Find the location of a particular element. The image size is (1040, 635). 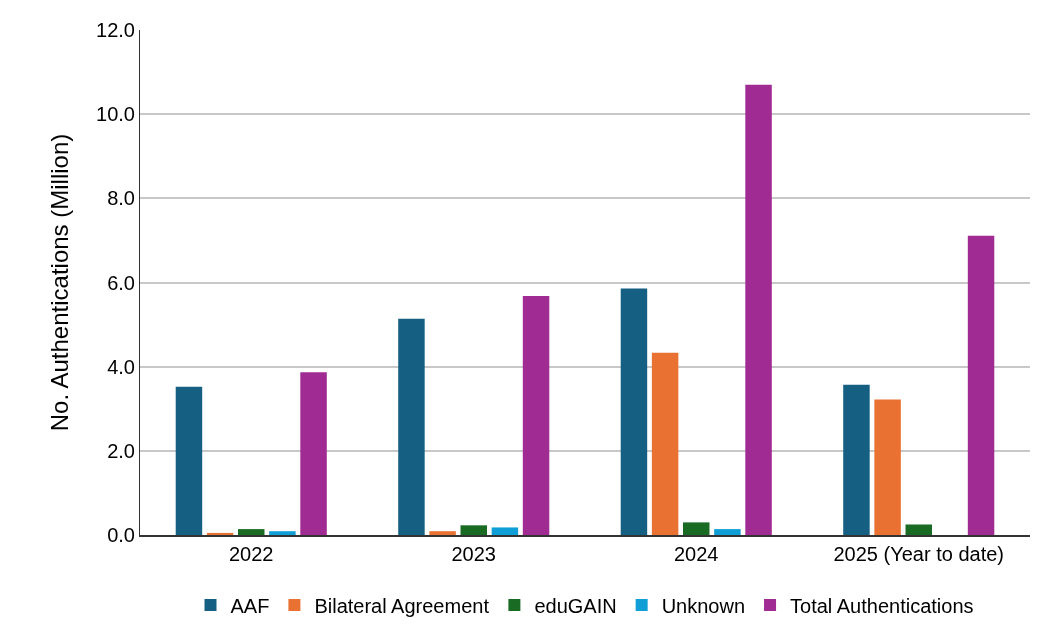

x-tick-label: 2022 is located at coordinates (251, 554).